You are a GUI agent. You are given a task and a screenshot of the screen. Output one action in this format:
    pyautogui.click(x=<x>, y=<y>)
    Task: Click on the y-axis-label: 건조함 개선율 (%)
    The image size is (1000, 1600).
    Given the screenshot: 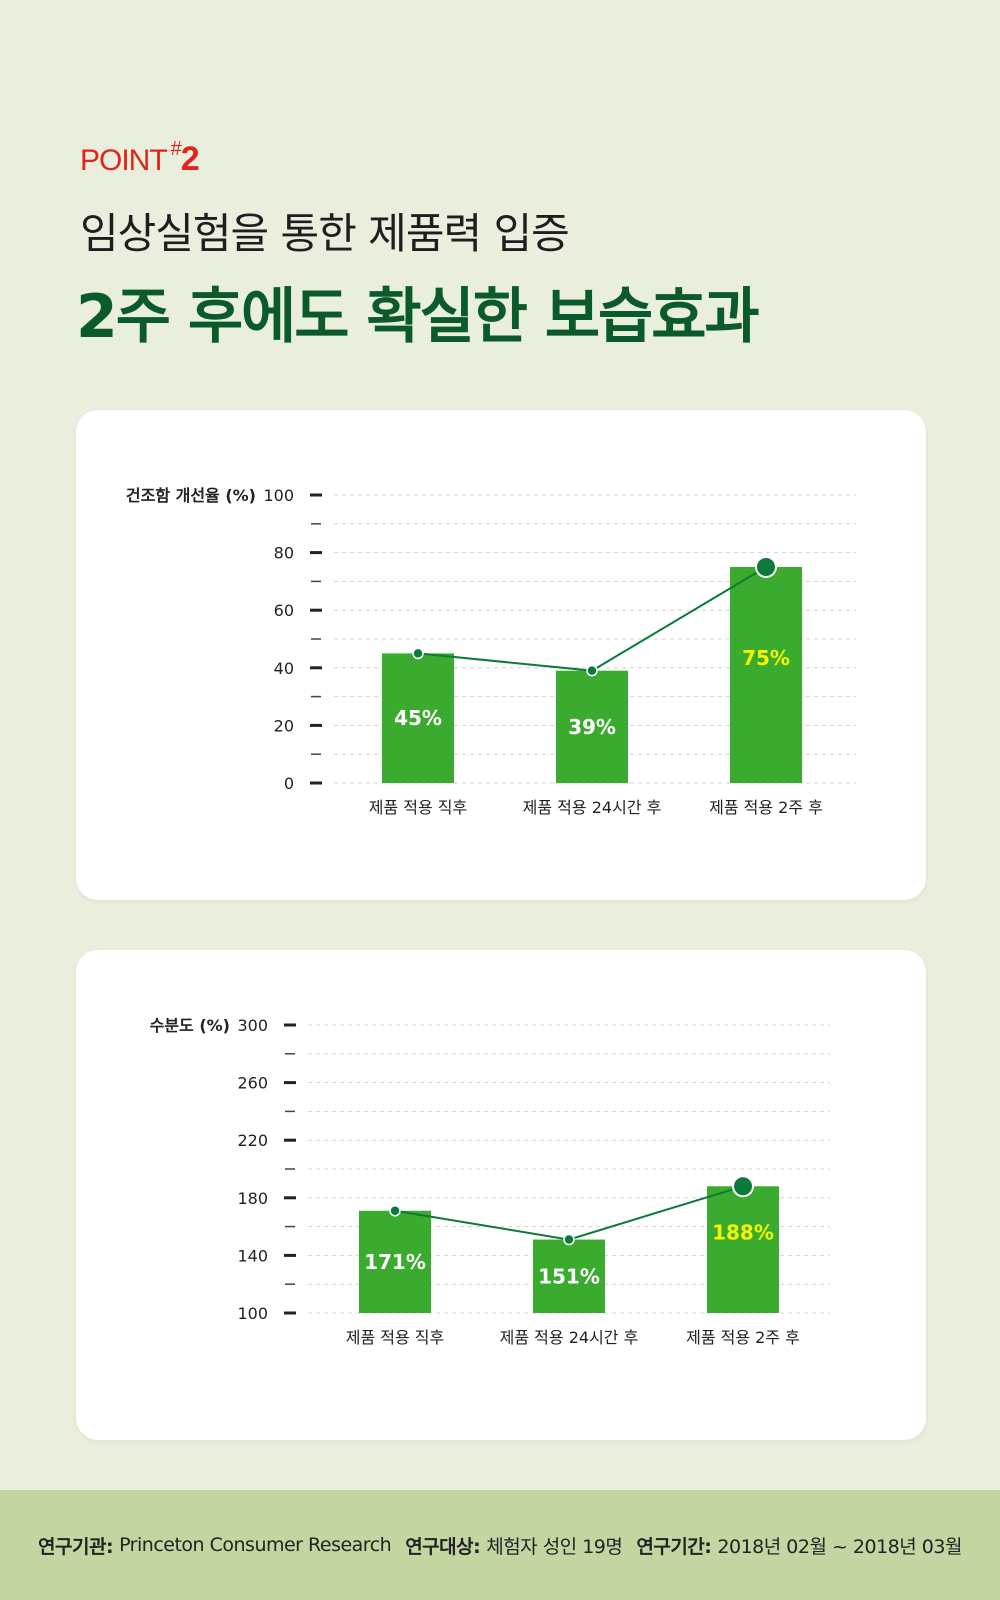 What is the action you would take?
    pyautogui.click(x=191, y=495)
    